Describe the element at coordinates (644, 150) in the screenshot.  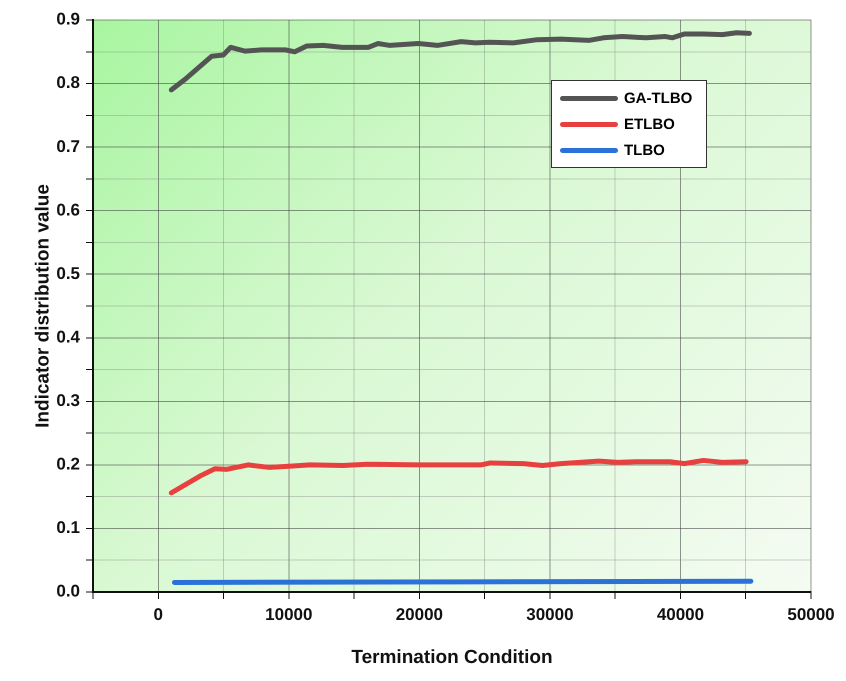
I see `legend-label: TLBO` at that location.